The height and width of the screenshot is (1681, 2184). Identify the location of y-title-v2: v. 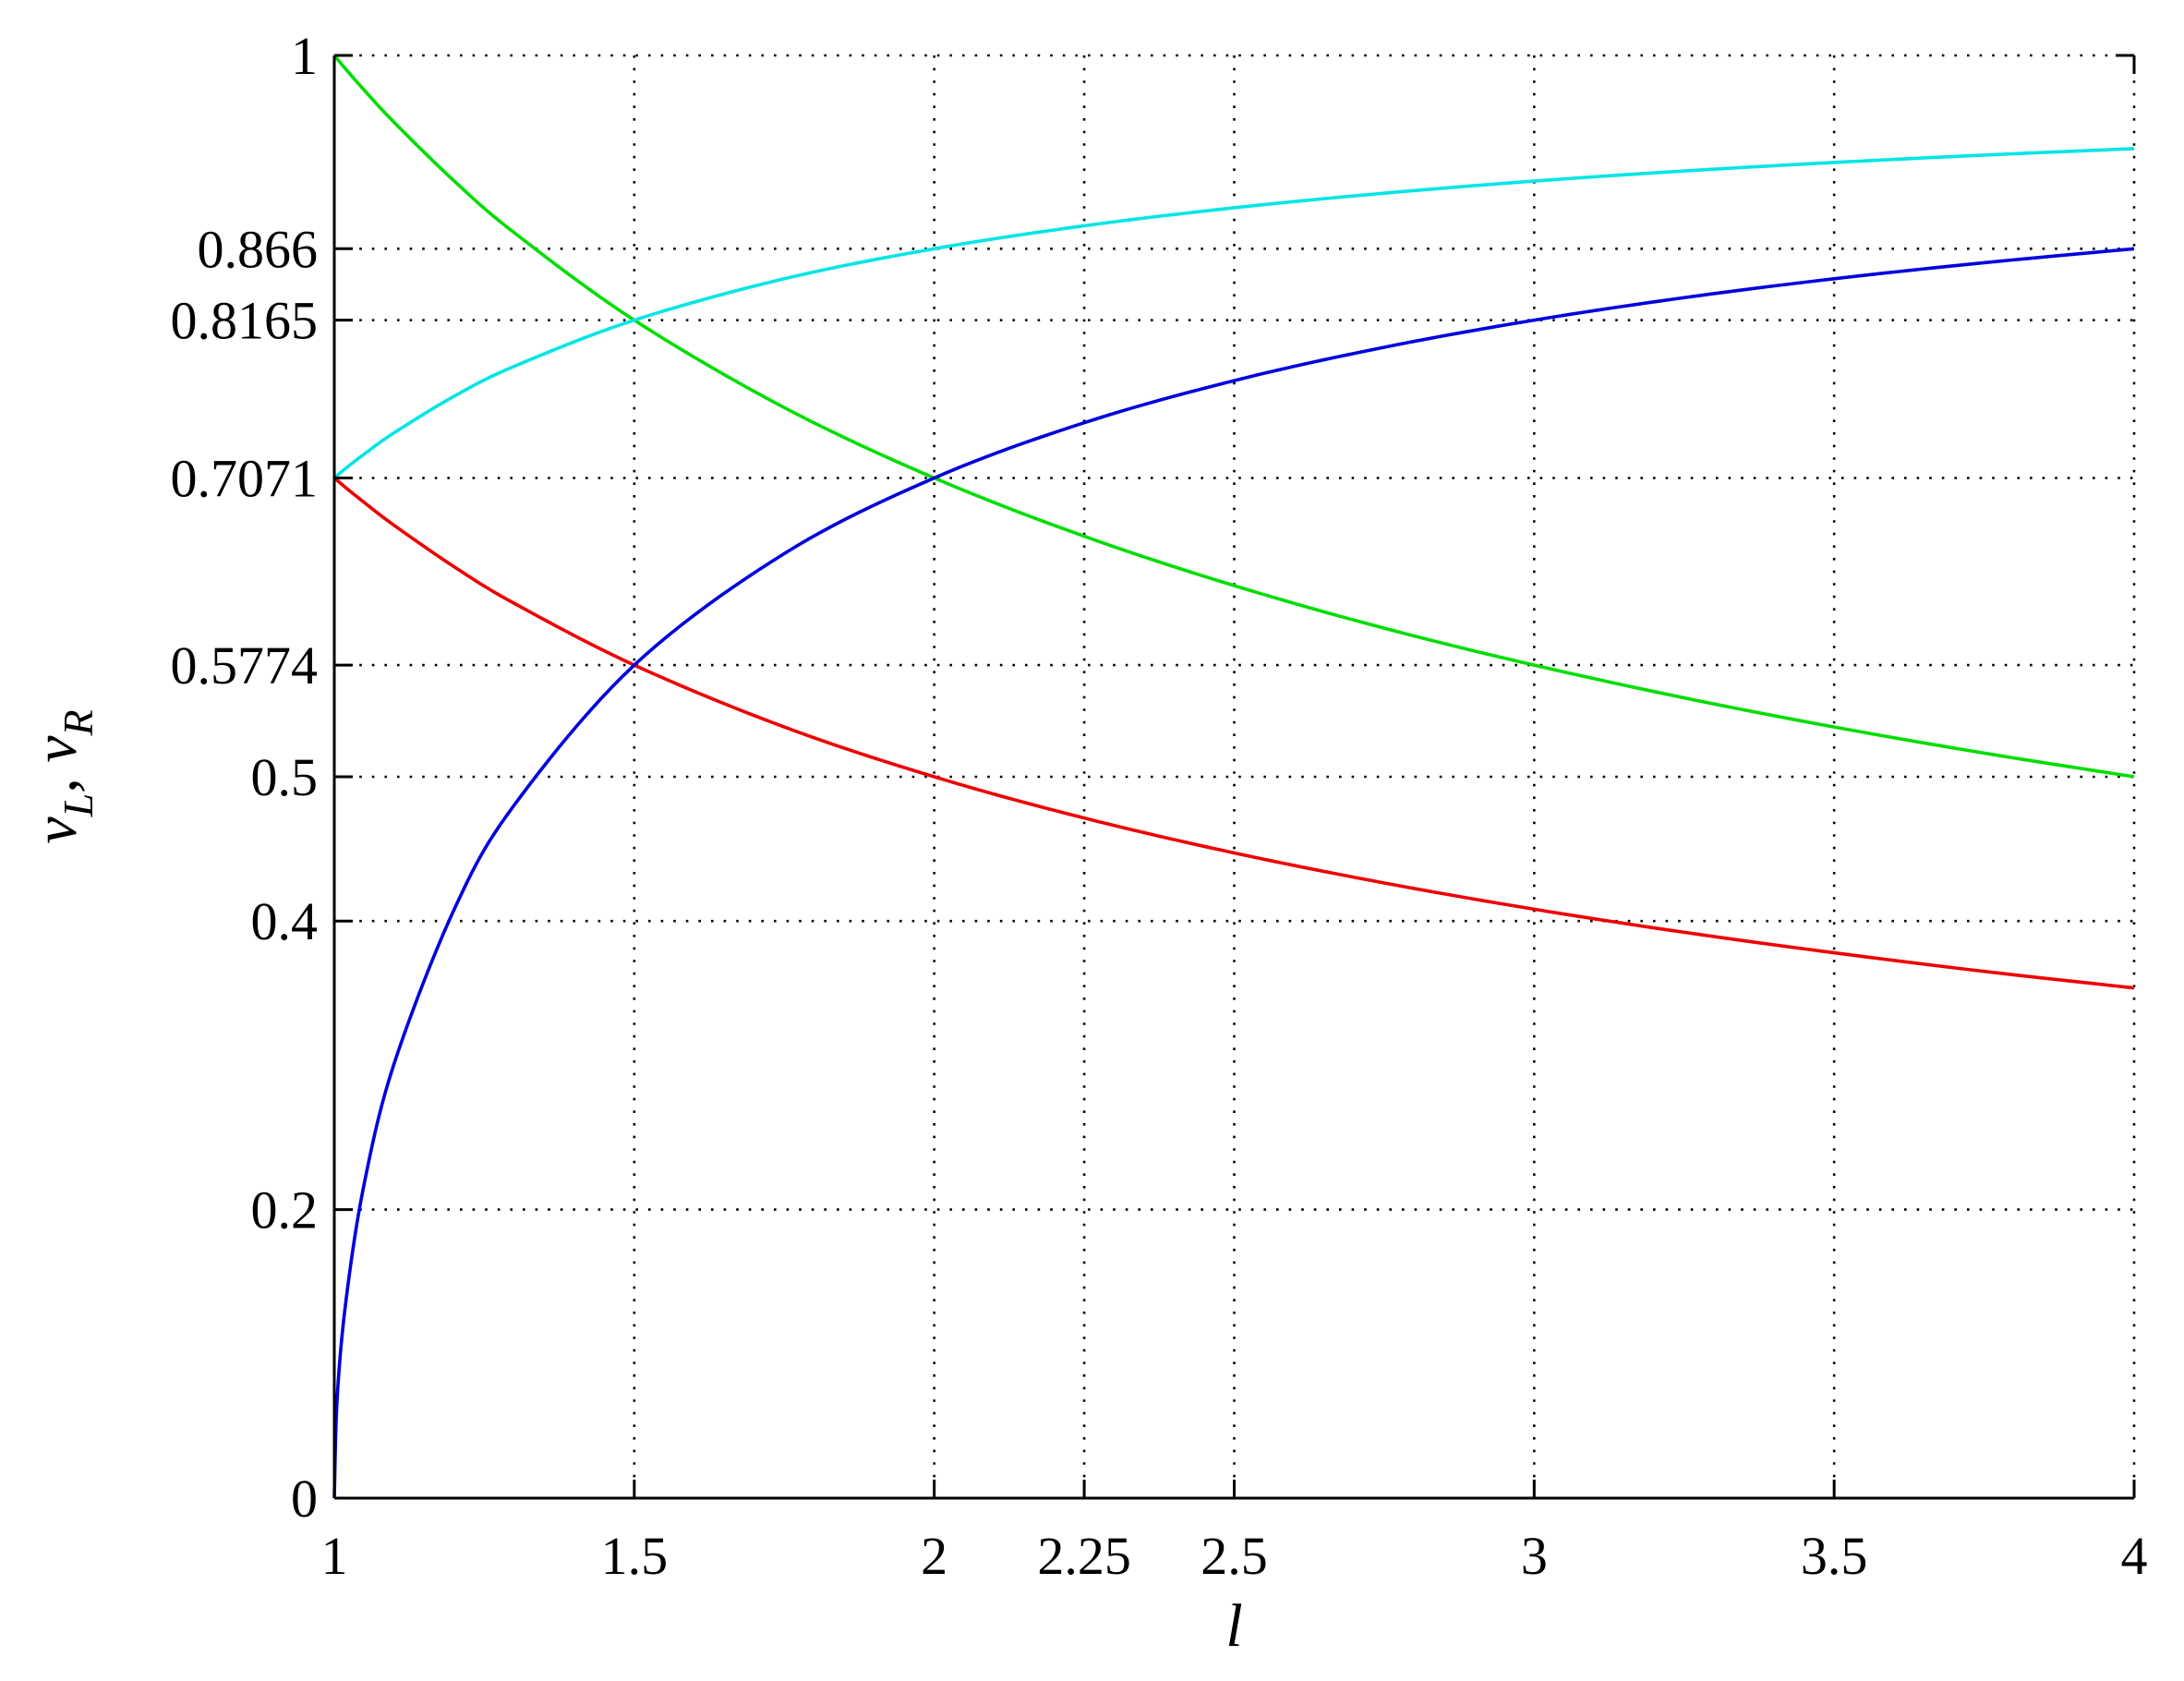
(56, 749).